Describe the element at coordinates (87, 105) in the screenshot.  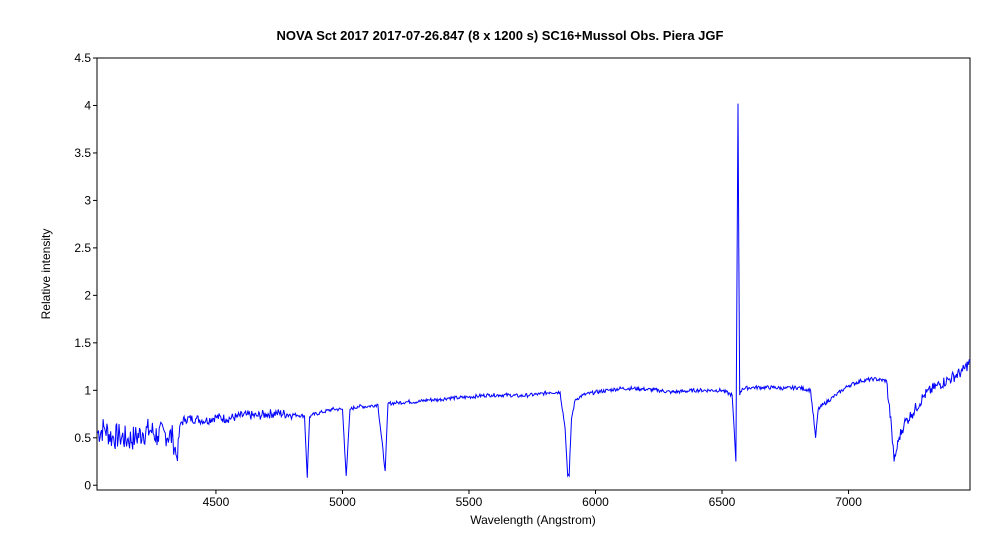
I see `y-tick-label: 4` at that location.